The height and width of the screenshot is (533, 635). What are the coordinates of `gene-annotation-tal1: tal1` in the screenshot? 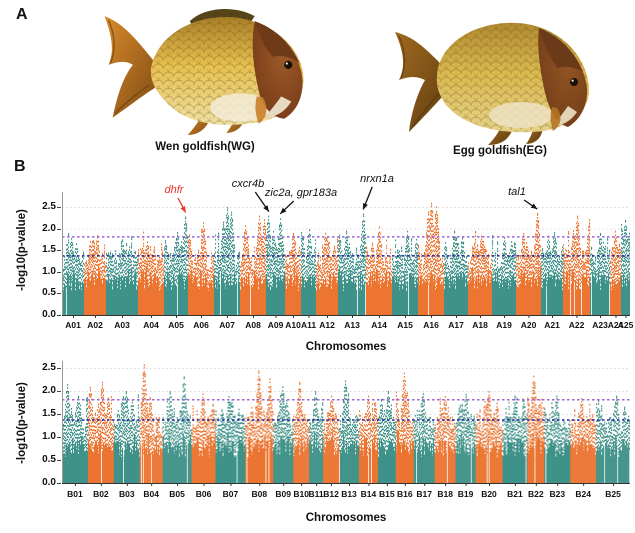 It's located at (517, 192).